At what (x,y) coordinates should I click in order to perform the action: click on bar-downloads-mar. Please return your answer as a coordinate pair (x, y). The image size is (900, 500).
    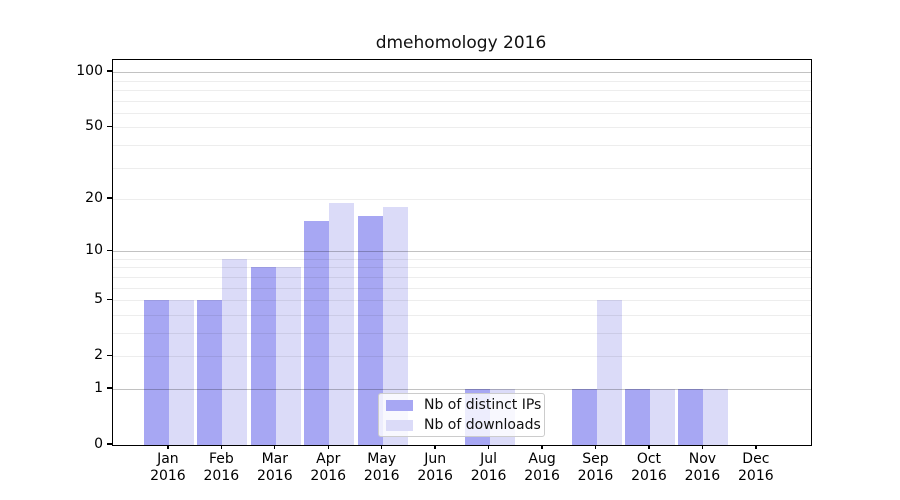
    Looking at the image, I should click on (288, 356).